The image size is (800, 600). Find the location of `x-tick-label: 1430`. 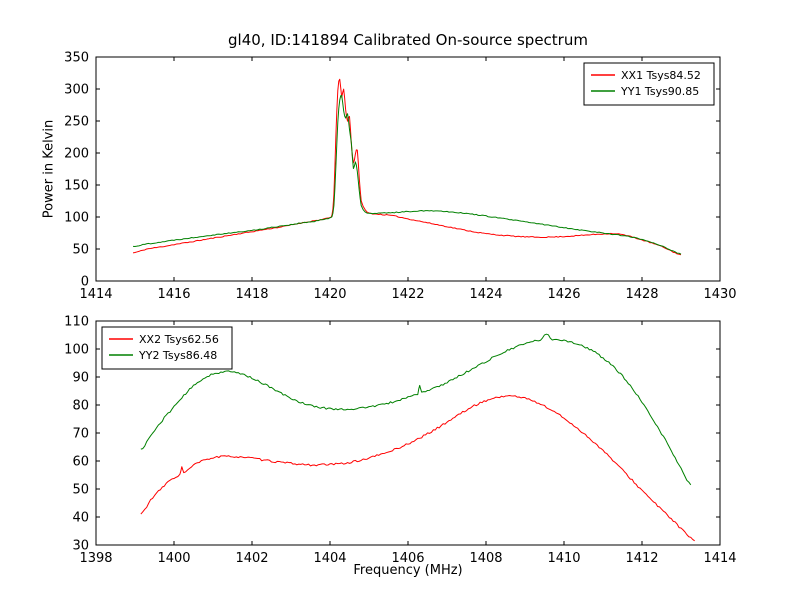

x-tick-label: 1430 is located at coordinates (719, 294).